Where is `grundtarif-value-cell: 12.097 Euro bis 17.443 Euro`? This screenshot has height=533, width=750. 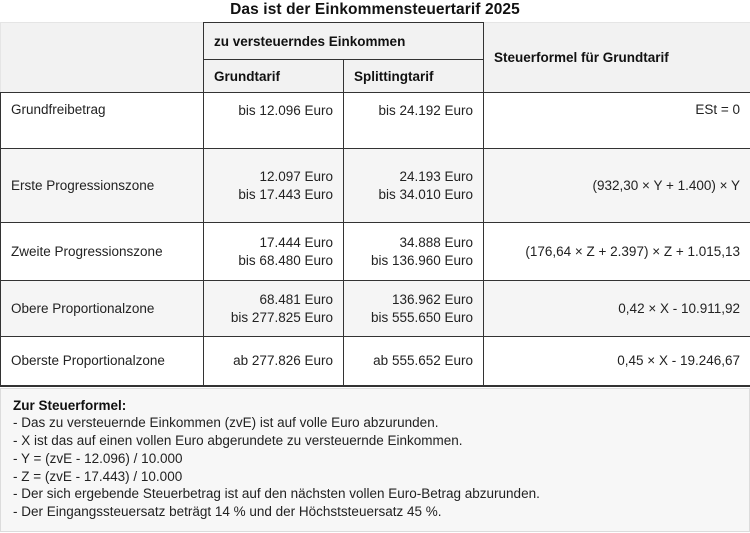
grundtarif-value-cell: 12.097 Euro bis 17.443 Euro is located at coordinates (273, 185).